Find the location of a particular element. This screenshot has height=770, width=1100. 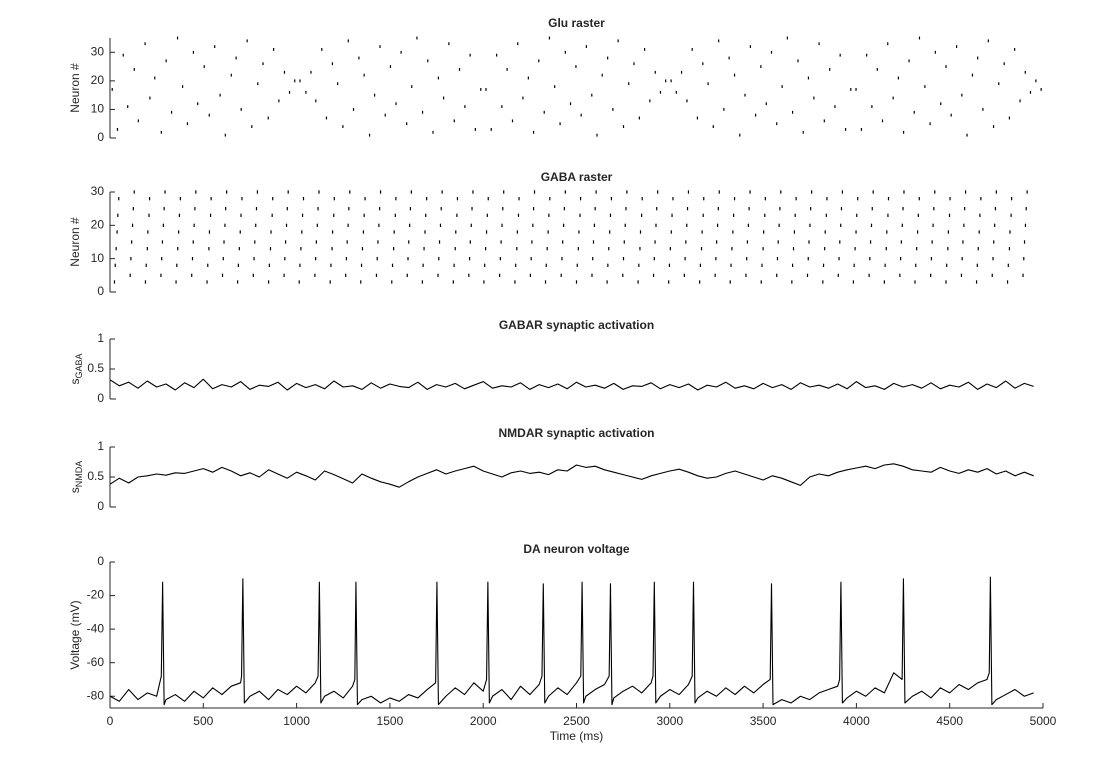

y-axis-label: sNMDA is located at coordinates (76, 477).